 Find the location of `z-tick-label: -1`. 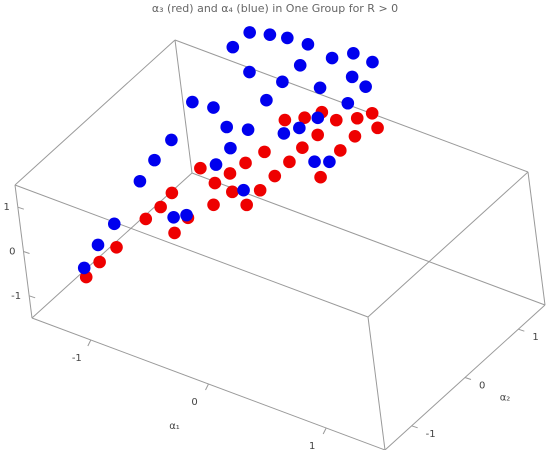

z-tick-label: -1 is located at coordinates (16, 296).